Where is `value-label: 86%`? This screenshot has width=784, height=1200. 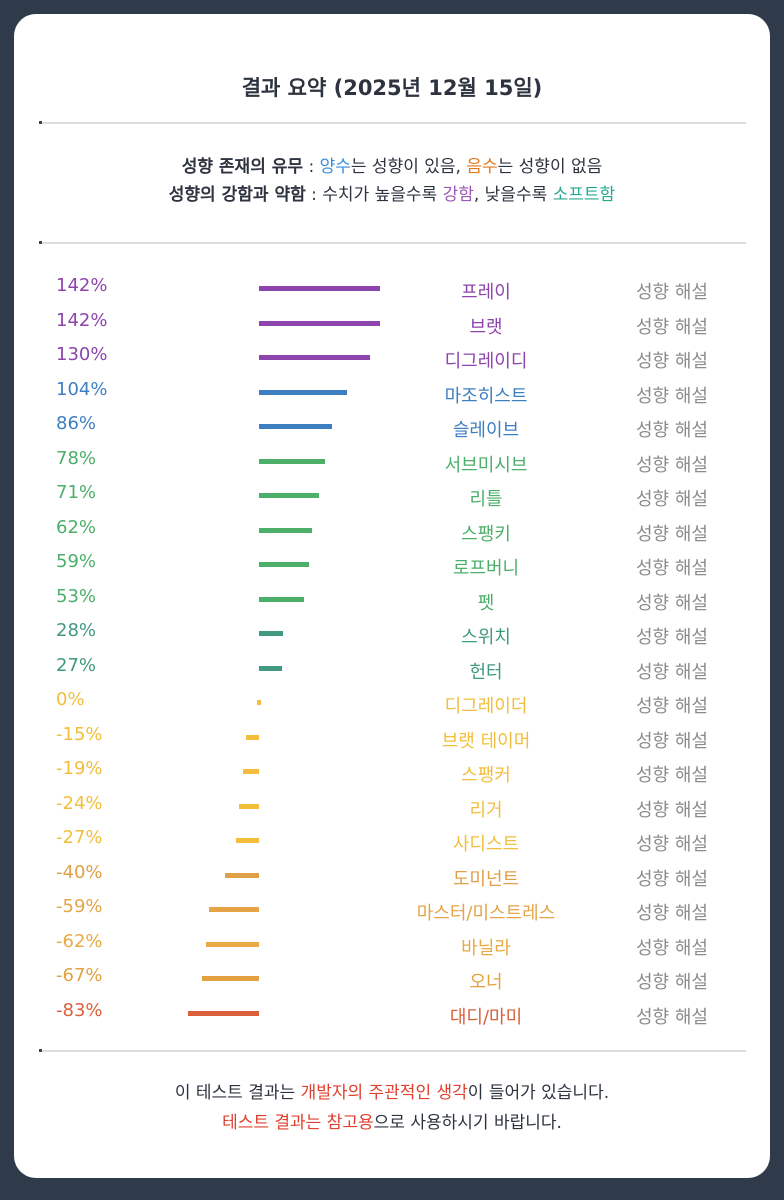 value-label: 86% is located at coordinates (76, 423).